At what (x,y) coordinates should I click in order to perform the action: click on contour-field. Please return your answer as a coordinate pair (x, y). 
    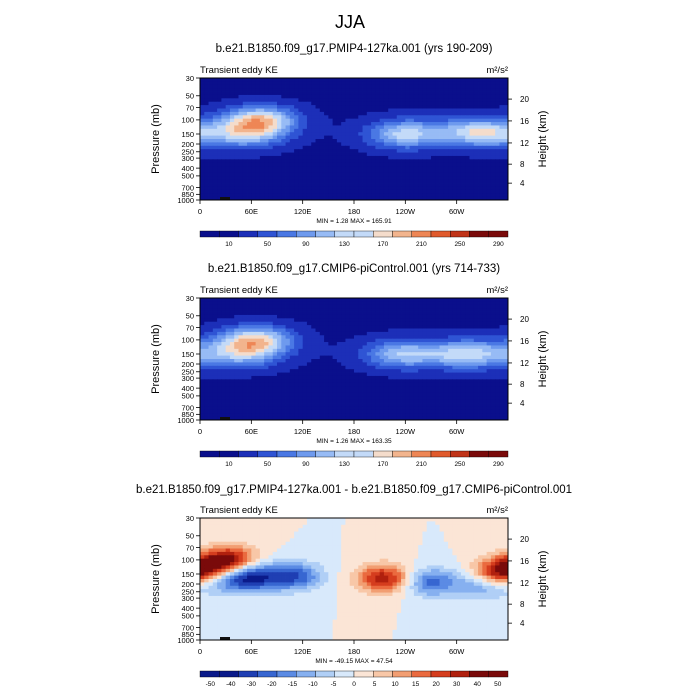
    Looking at the image, I should click on (354, 139).